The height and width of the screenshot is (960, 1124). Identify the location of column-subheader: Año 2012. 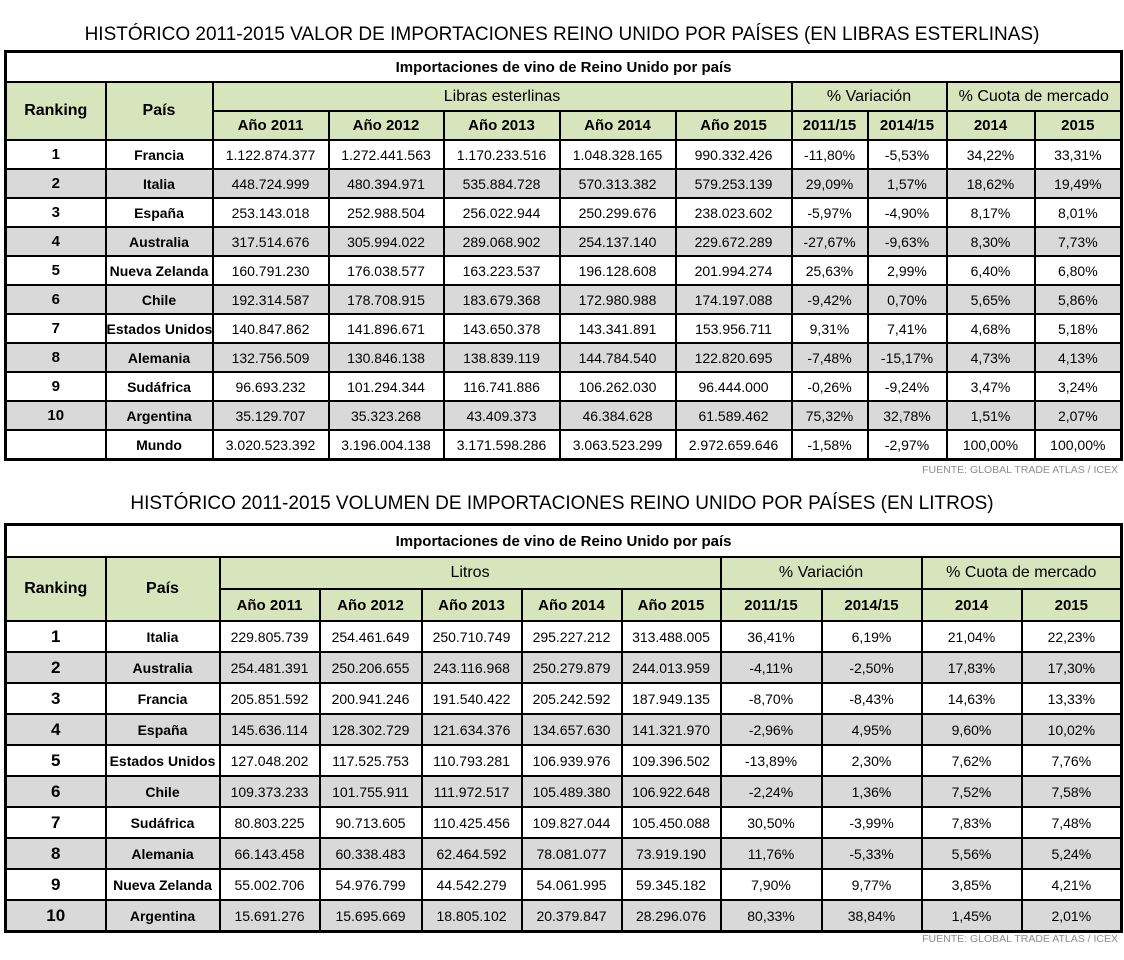
(386, 125).